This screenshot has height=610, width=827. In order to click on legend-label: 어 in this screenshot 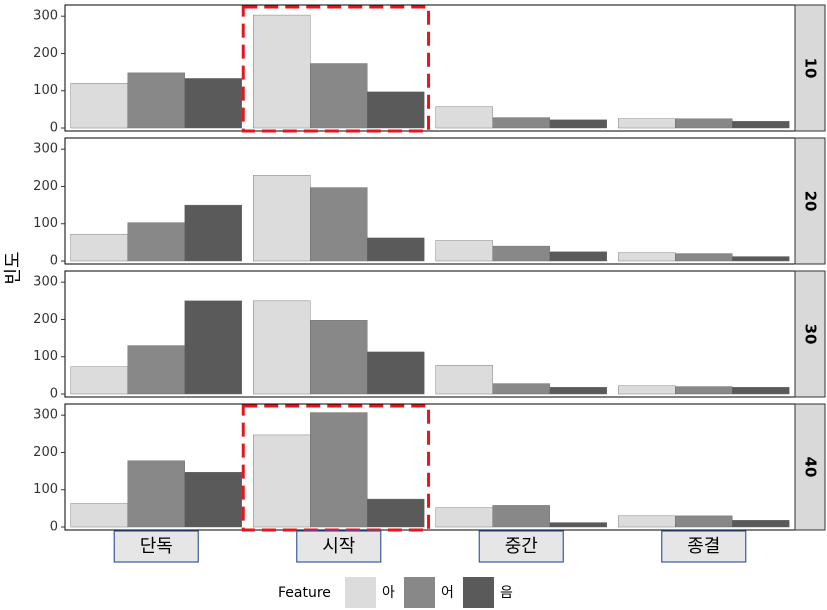, I will do `click(447, 593)`.